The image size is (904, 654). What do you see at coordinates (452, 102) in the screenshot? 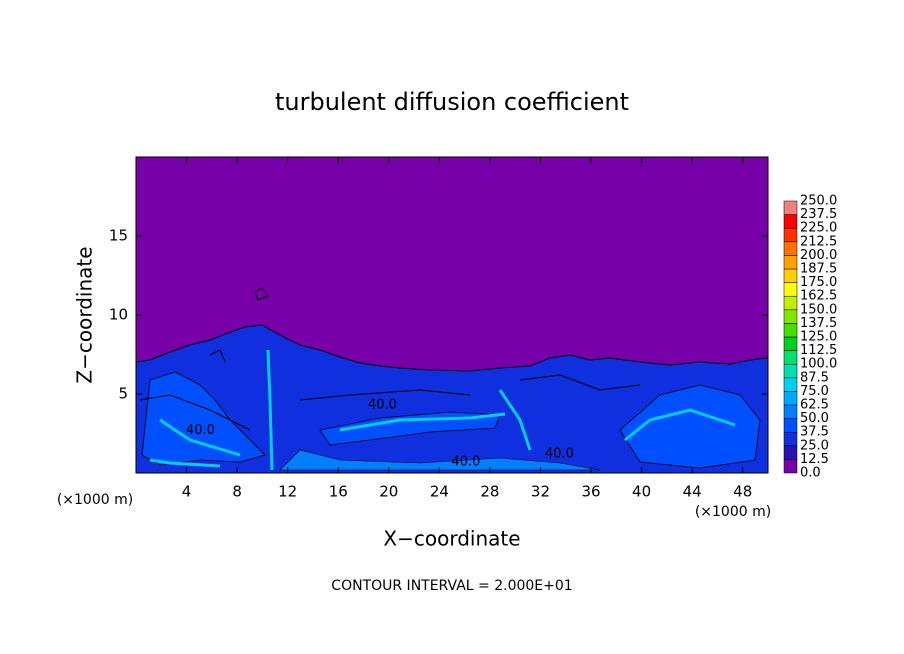
I see `chart-title: turbulent diffusion coefficient` at bounding box center [452, 102].